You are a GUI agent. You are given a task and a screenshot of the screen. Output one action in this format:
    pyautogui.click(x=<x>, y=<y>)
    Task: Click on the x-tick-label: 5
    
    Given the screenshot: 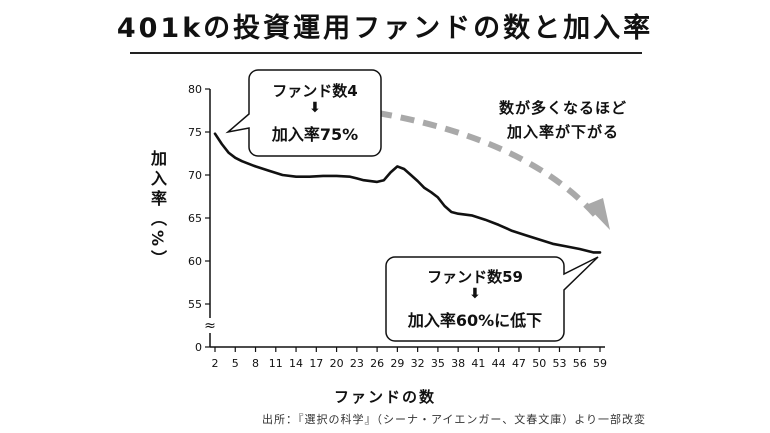 What is the action you would take?
    pyautogui.click(x=235, y=363)
    